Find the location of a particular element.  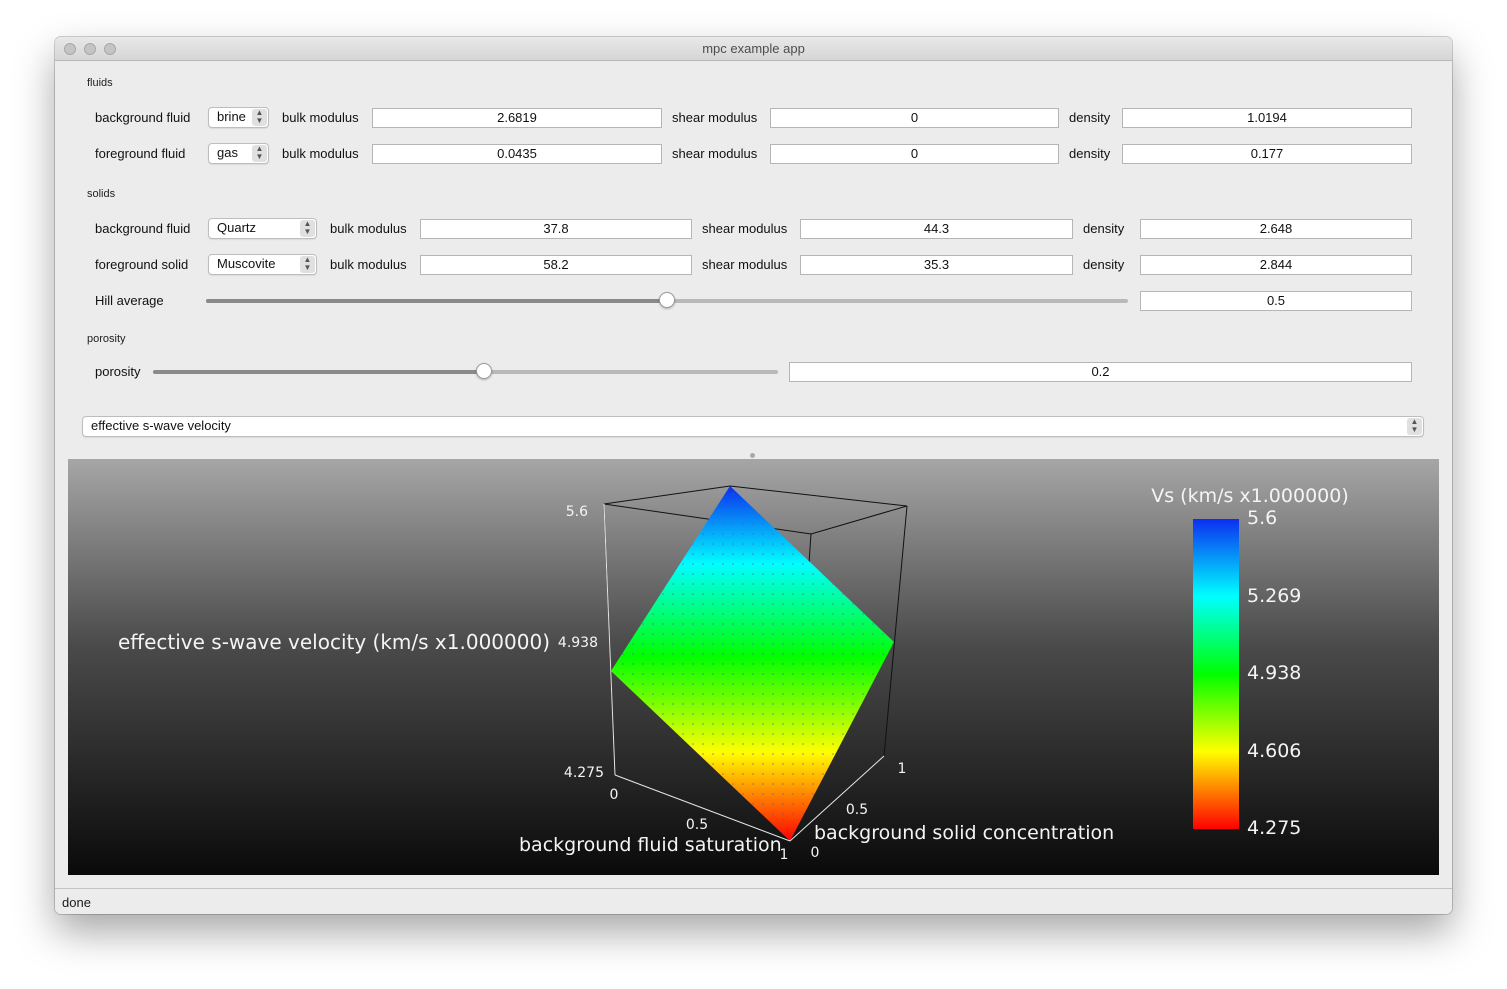

foreground-fluid-select: gas ▲ ▼ is located at coordinates (238, 153).